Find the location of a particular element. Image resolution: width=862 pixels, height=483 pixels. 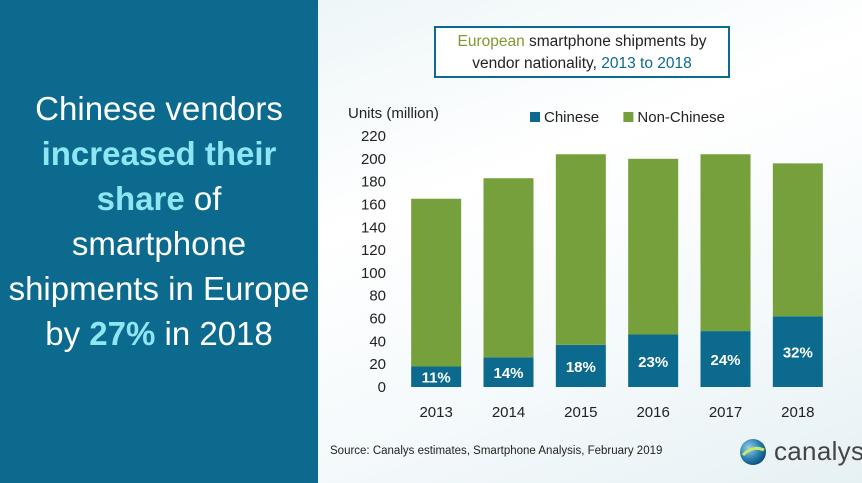

y-tick-label: 140 is located at coordinates (373, 227).